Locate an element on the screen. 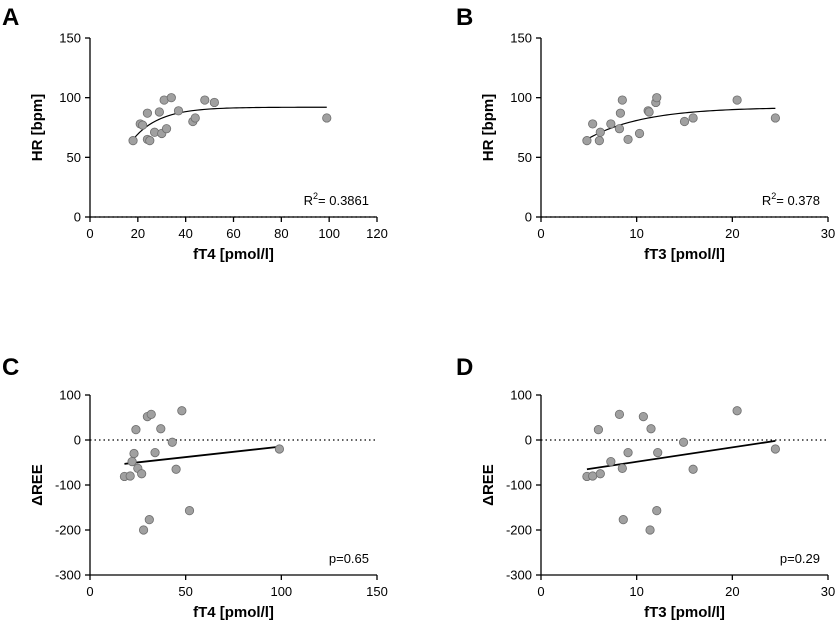  stat-annotation: p=0.29 is located at coordinates (800, 558).